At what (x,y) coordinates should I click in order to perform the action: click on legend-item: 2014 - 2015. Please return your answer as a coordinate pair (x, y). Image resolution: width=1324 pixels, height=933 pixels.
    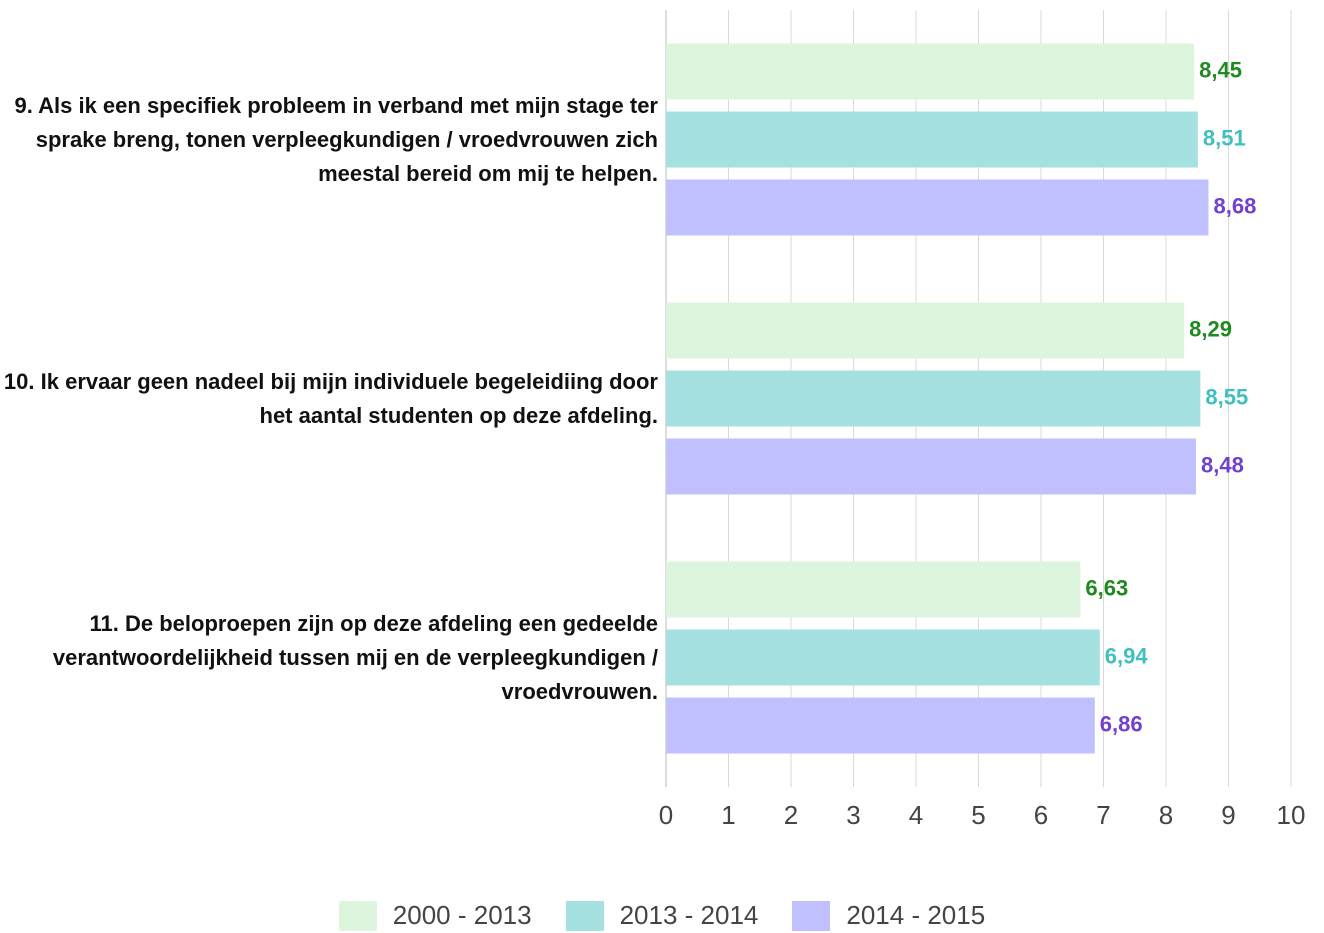
    Looking at the image, I should click on (888, 915).